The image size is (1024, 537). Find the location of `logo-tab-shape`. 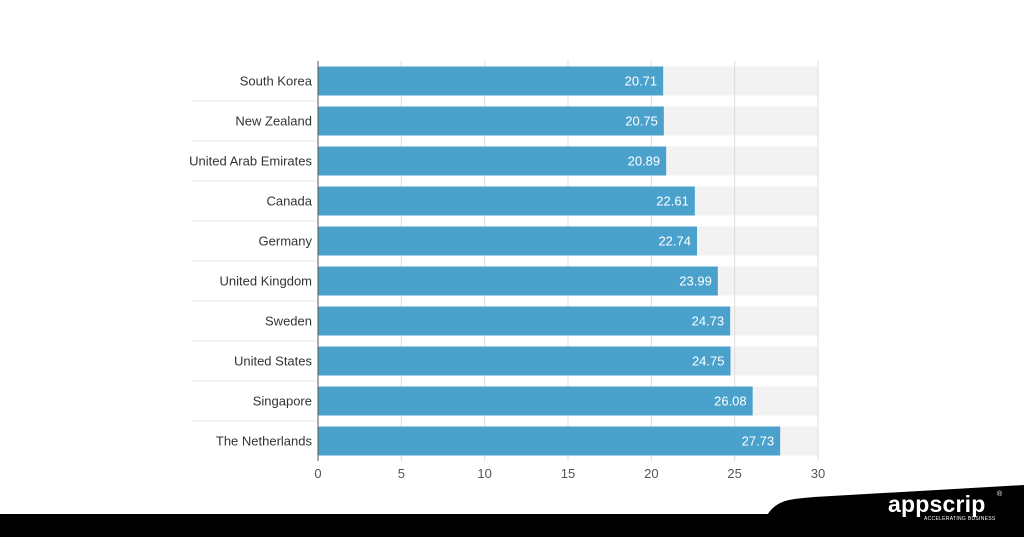

logo-tab-shape is located at coordinates (889, 511).